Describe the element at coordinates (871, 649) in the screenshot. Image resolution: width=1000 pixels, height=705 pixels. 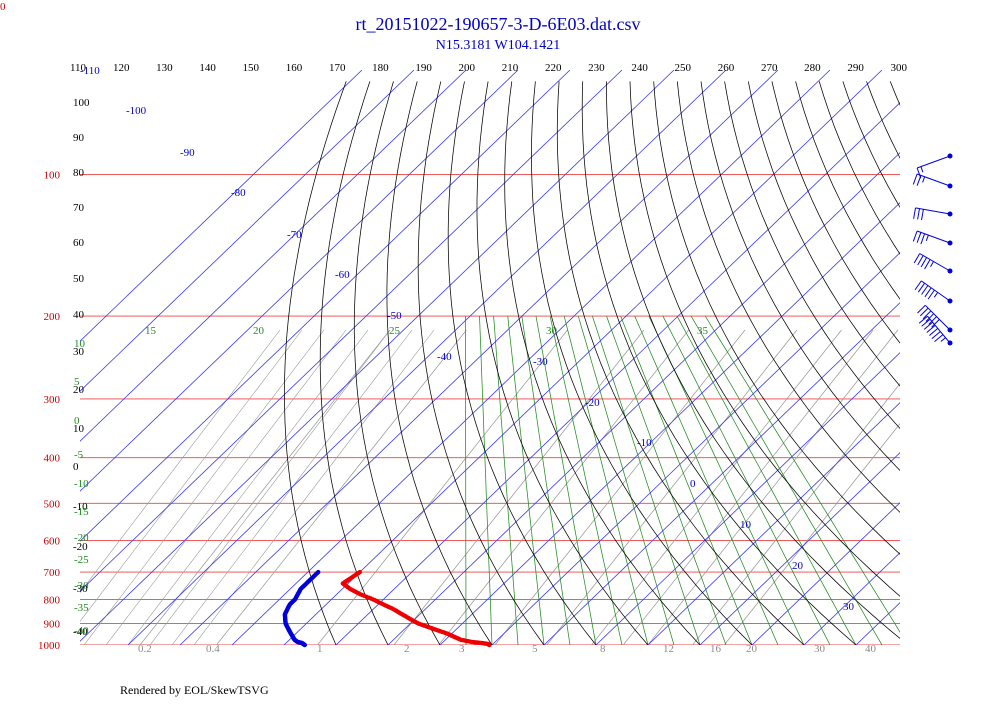
I see `mixing-ratio-label: 40` at that location.